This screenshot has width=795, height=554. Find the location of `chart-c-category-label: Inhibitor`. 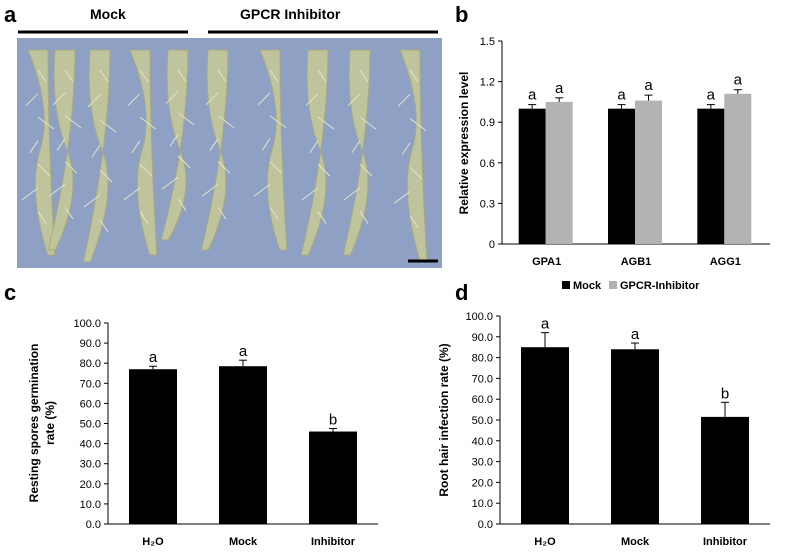

chart-c-category-label: Inhibitor is located at coordinates (333, 542).